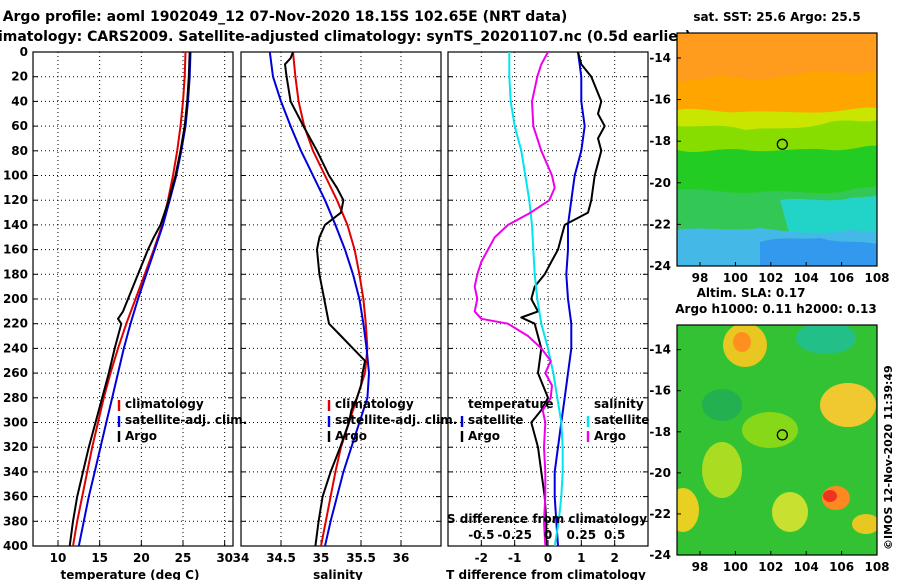 Image resolution: width=900 pixels, height=580 pixels. I want to click on salinity-diff-tick-labels: -0.5 -0.25 0 0.25 0.5, so click(546, 535).